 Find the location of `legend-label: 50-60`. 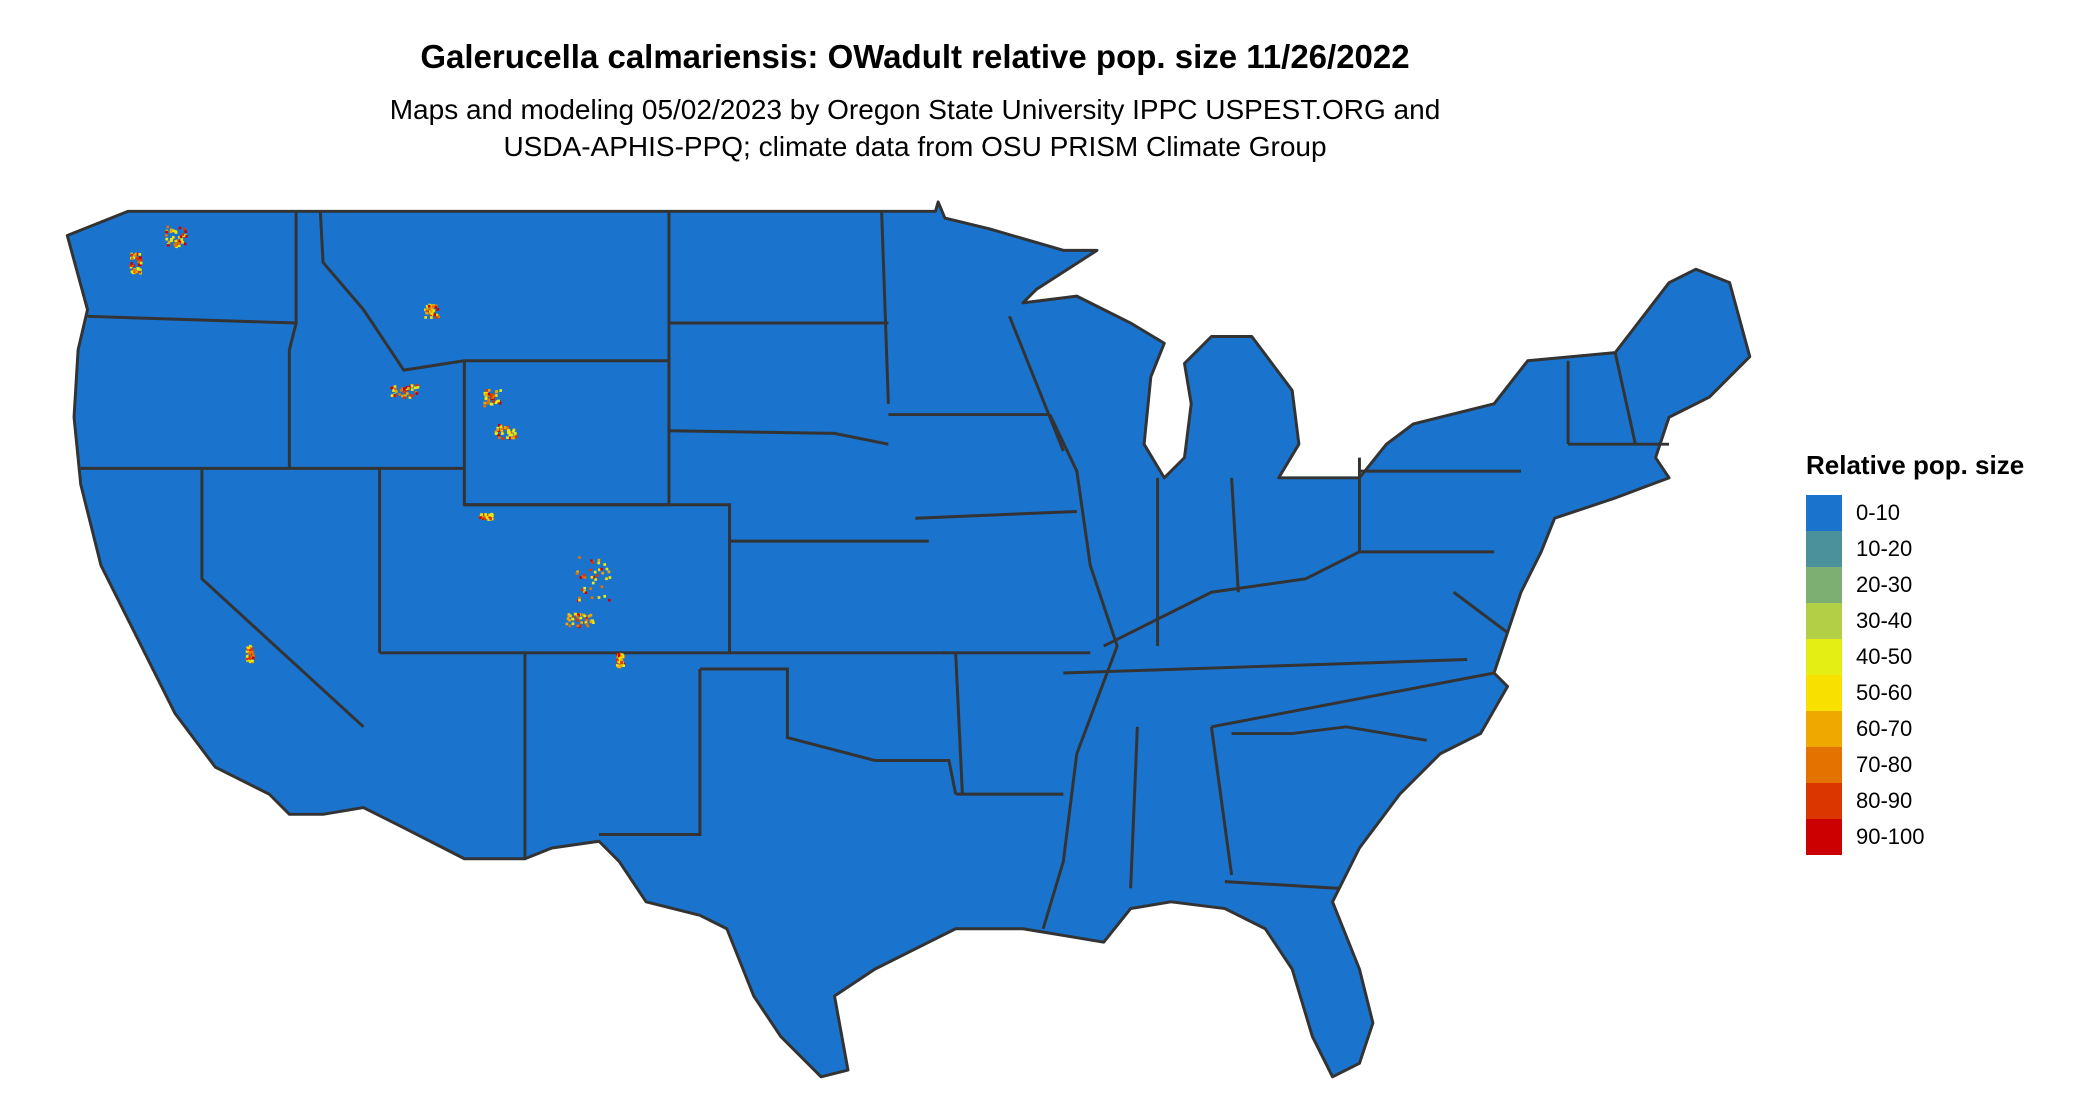

legend-label: 50-60 is located at coordinates (1884, 692).